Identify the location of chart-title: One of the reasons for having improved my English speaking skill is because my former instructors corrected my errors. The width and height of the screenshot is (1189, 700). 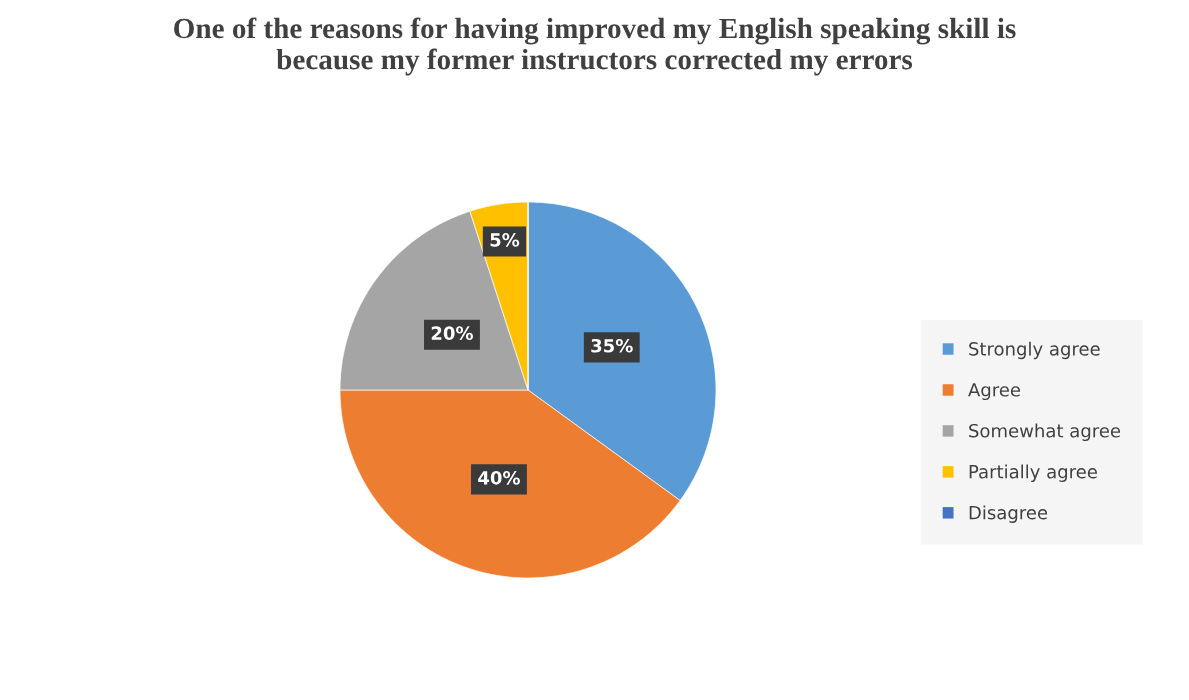
(595, 46).